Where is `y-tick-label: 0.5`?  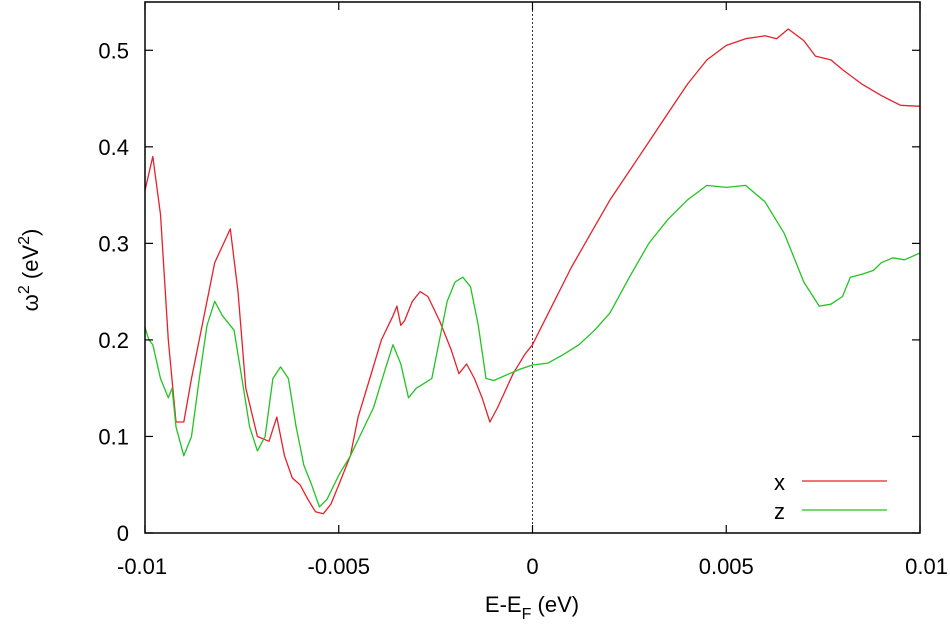
y-tick-label: 0.5 is located at coordinates (113, 50).